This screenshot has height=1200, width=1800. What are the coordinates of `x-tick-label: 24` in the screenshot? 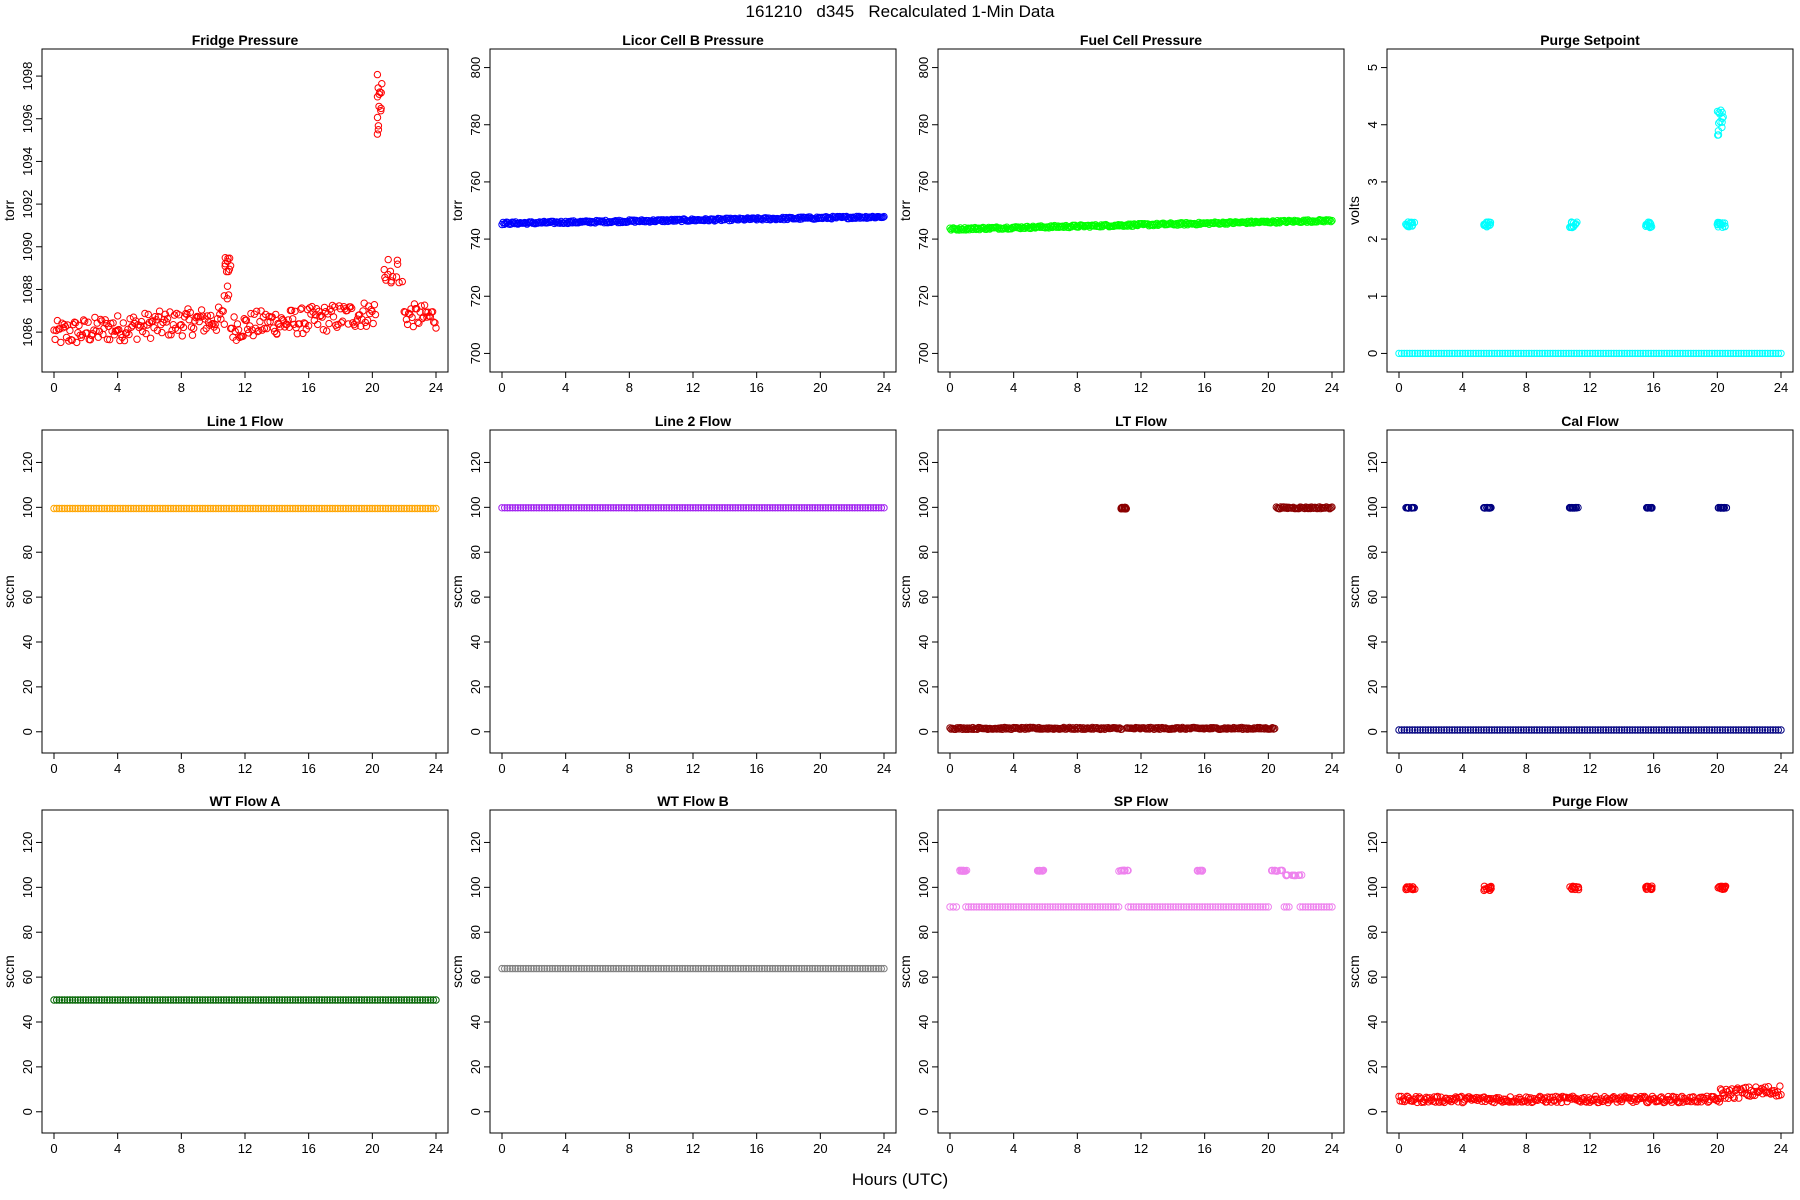 It's located at (436, 768).